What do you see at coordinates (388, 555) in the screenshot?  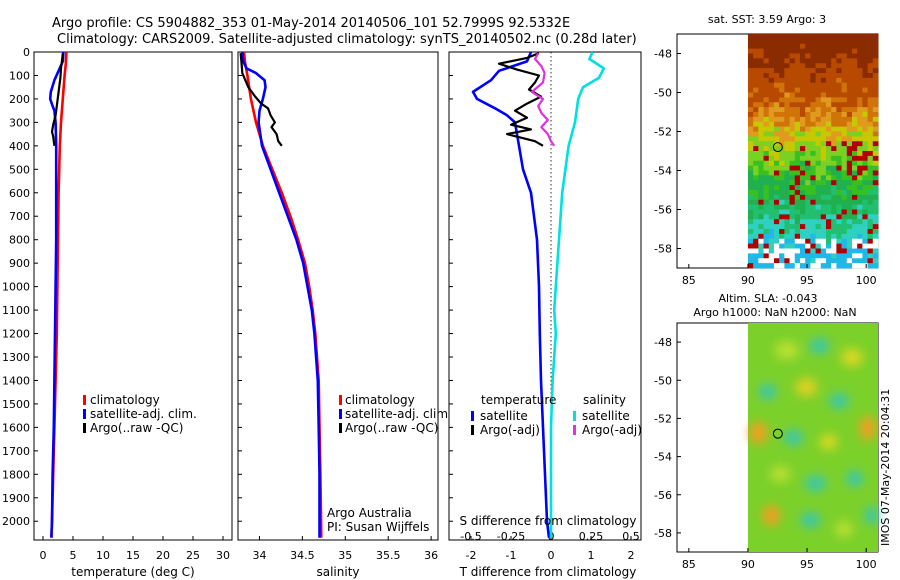 I see `x-tick-label: 35.5` at bounding box center [388, 555].